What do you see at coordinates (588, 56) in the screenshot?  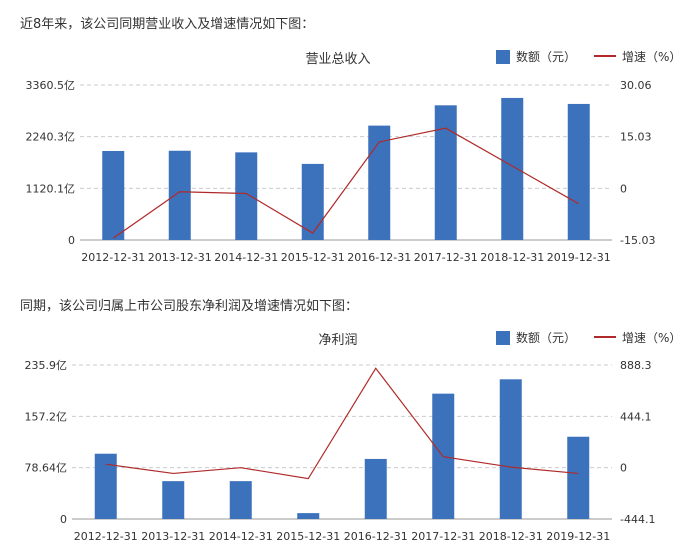 I see `legend-revenue: 数额（元） 增速（%）` at bounding box center [588, 56].